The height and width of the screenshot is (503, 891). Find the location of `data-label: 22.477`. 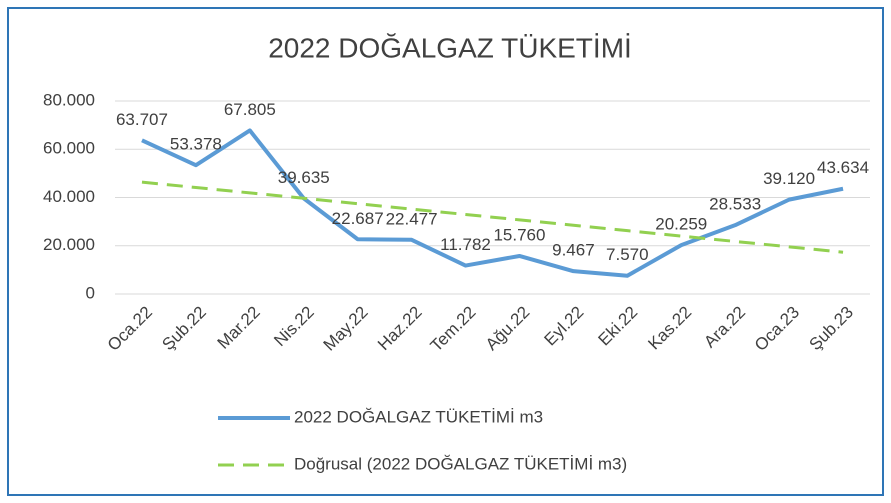

data-label: 22.477 is located at coordinates (412, 218).